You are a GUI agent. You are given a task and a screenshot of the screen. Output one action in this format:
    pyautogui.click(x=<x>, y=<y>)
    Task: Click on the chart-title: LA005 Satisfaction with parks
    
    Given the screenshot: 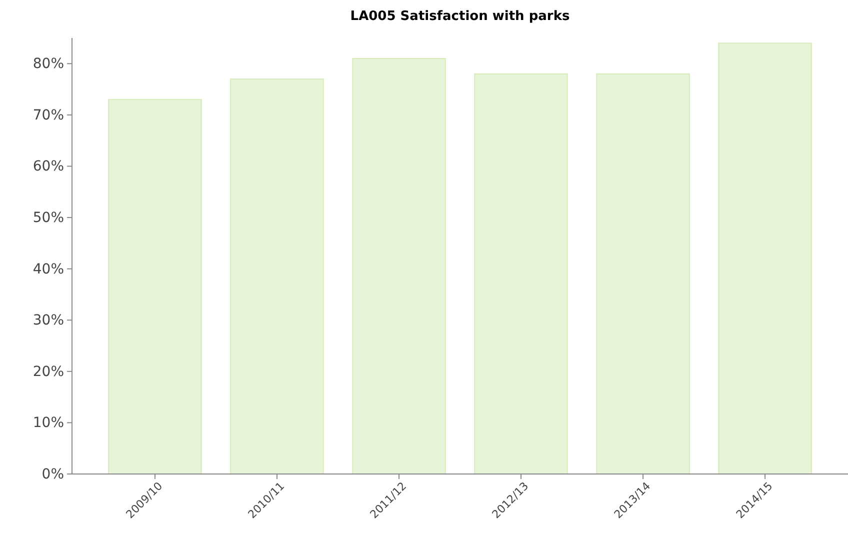 What is the action you would take?
    pyautogui.click(x=460, y=16)
    